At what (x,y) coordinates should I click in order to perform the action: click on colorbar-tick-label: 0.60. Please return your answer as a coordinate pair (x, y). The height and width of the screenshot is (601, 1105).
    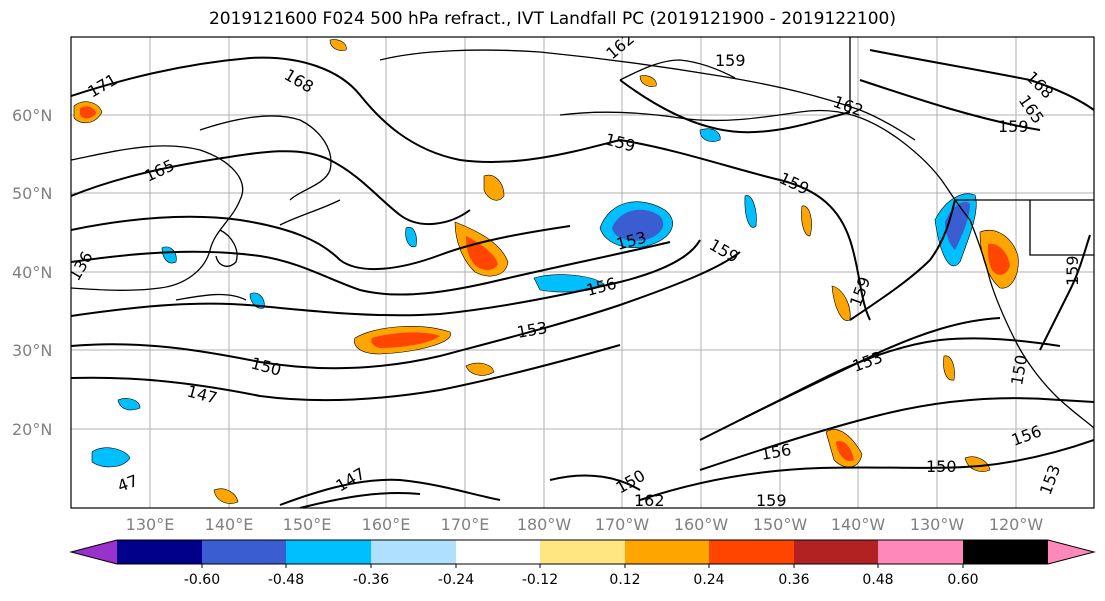
    Looking at the image, I should click on (962, 580).